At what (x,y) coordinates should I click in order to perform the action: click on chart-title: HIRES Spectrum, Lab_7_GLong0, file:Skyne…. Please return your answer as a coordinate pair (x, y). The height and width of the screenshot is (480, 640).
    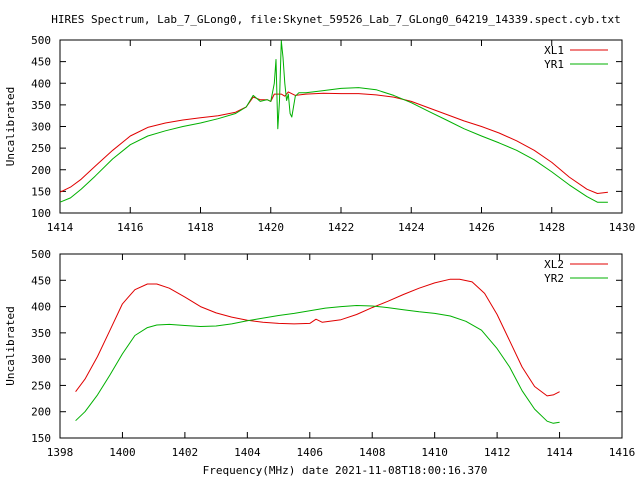
    Looking at the image, I should click on (336, 19).